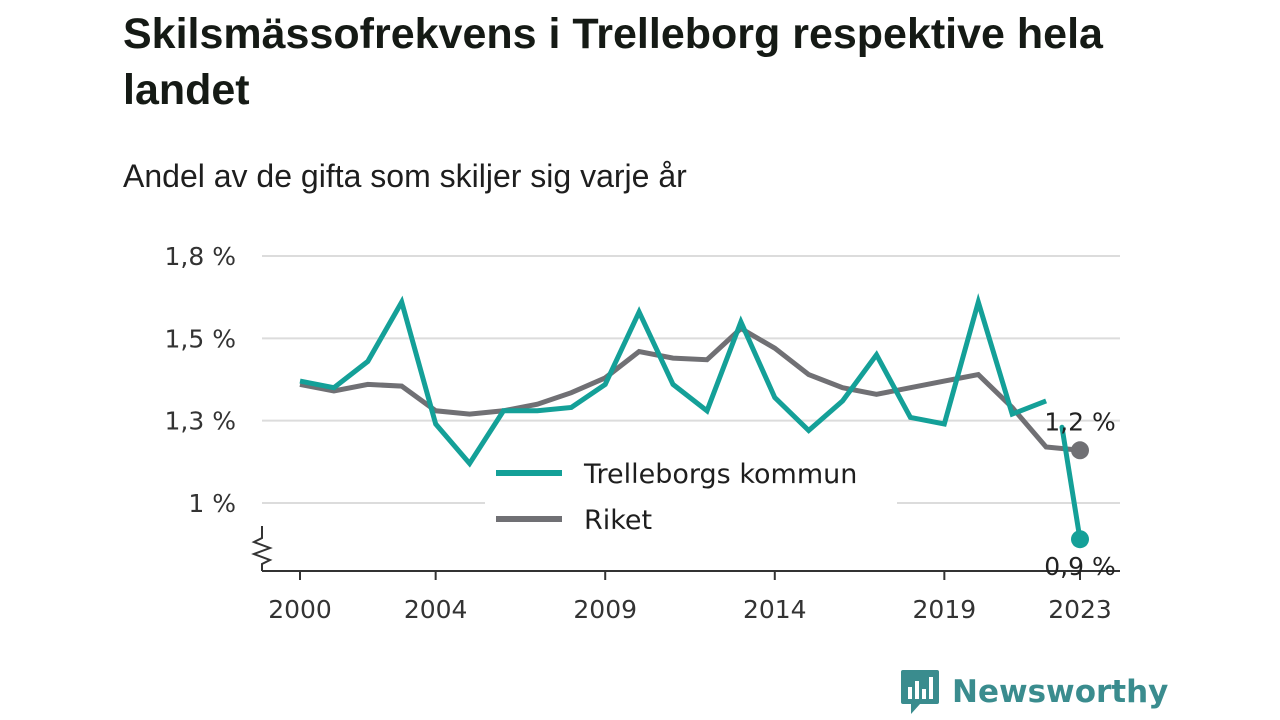  Describe the element at coordinates (720, 474) in the screenshot. I see `legend-label: Trelleborgs kommun` at that location.